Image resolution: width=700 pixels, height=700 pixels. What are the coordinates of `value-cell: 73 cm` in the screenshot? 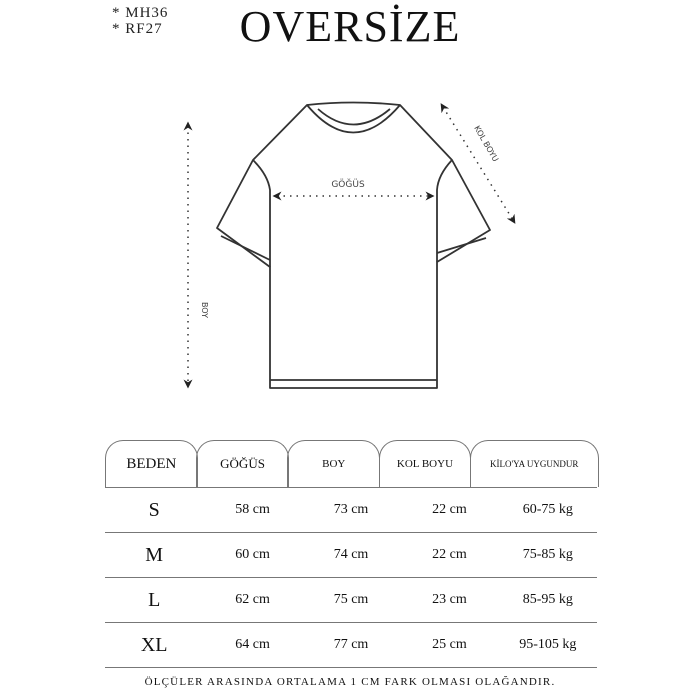 It's located at (351, 509).